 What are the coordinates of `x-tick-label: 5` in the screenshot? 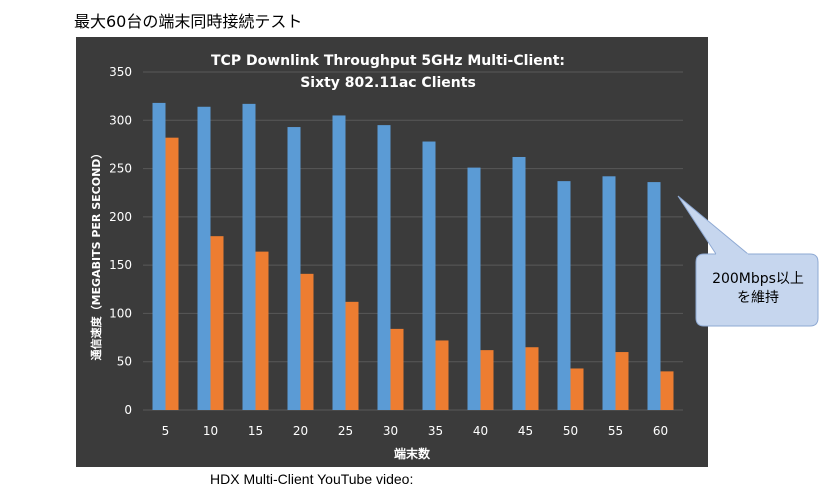 It's located at (166, 431).